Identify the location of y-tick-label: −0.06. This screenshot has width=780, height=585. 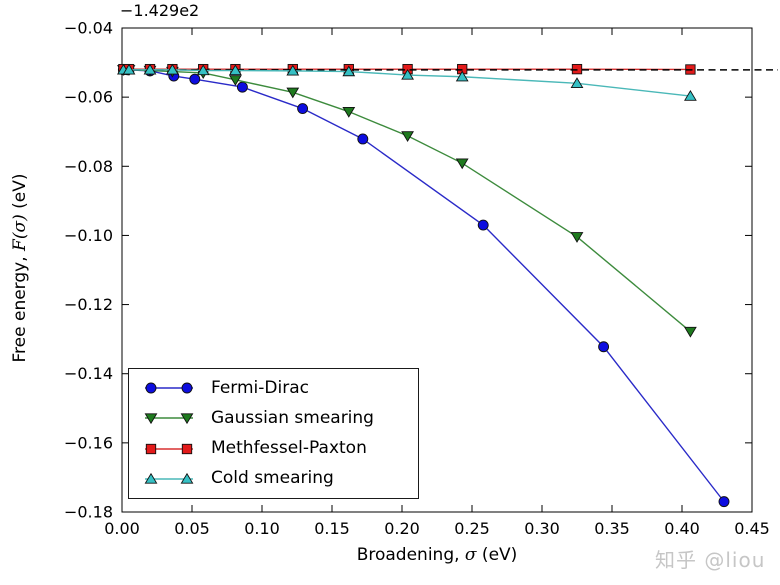
(88, 97).